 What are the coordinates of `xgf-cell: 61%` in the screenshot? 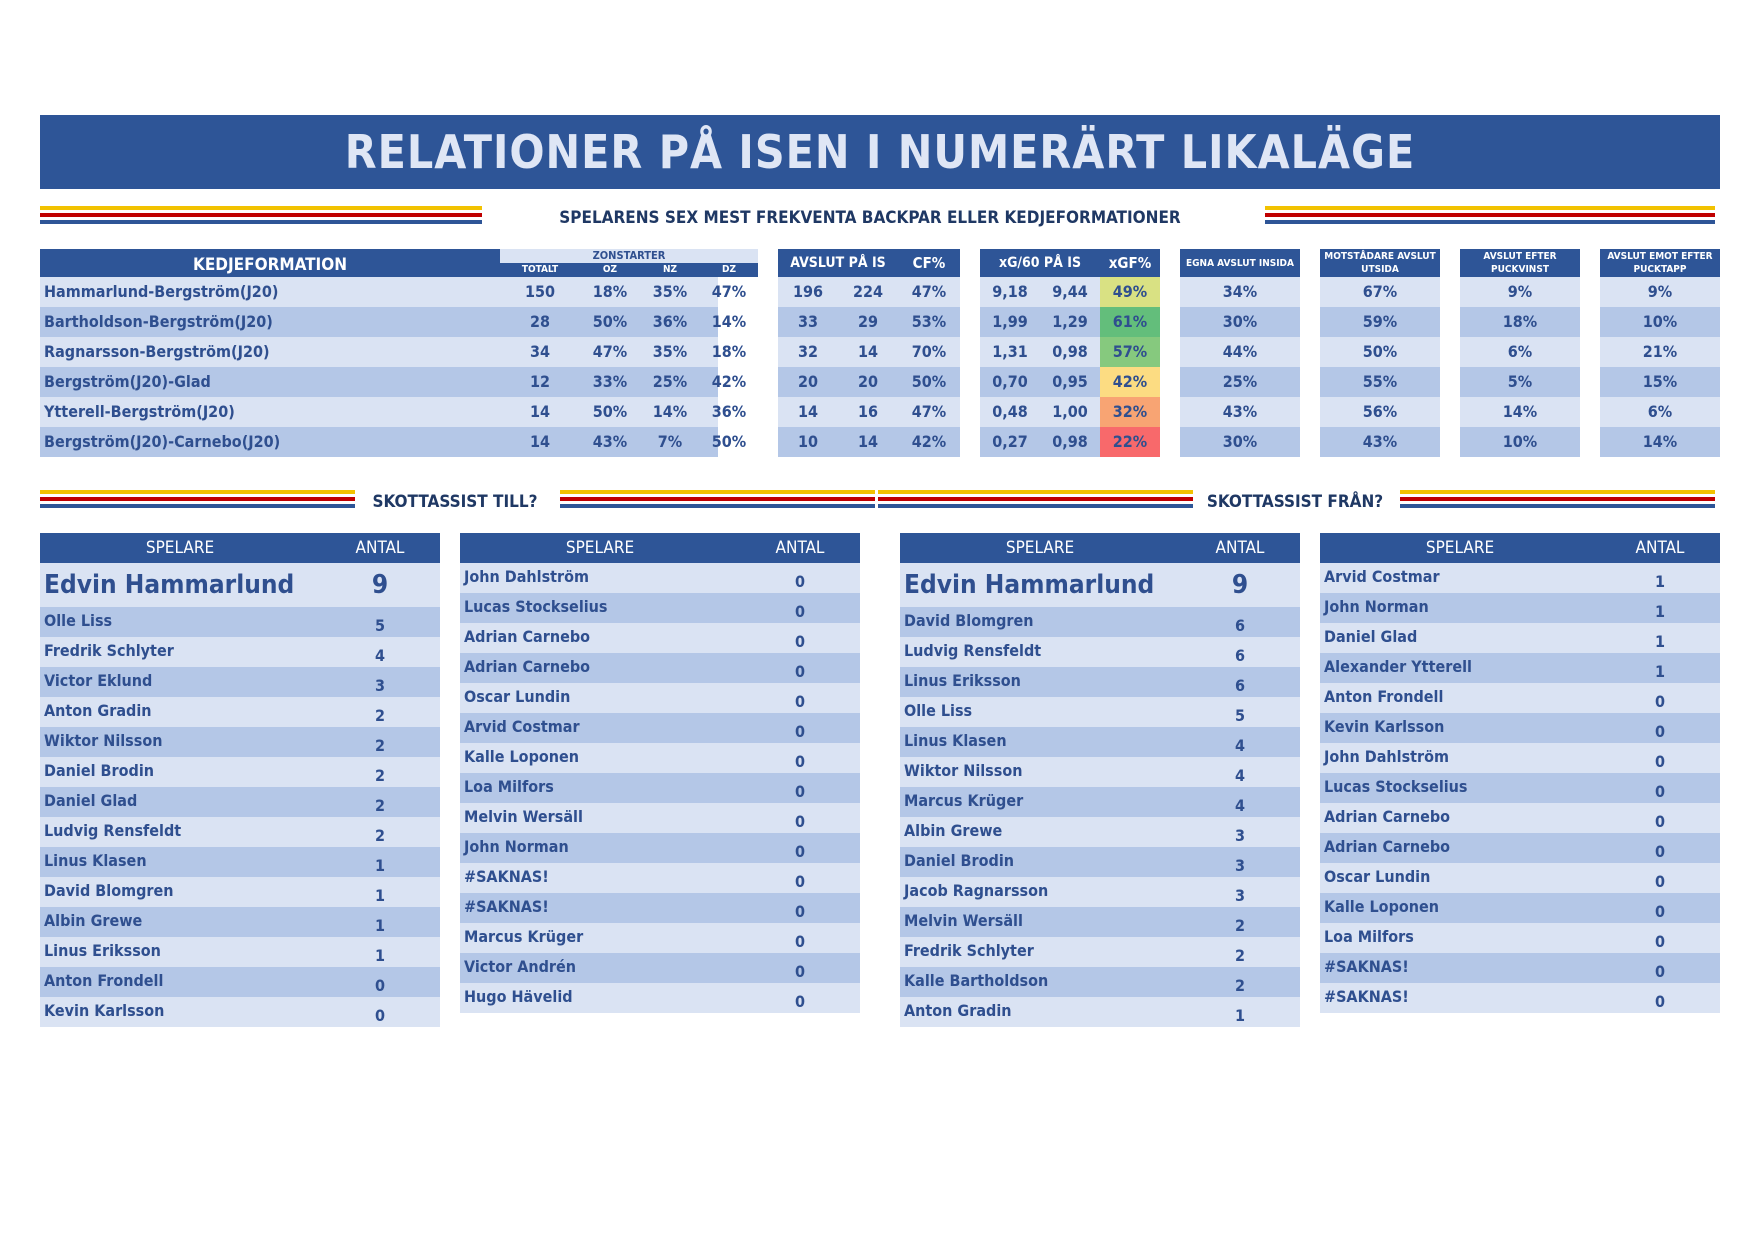 It's located at (1130, 322).